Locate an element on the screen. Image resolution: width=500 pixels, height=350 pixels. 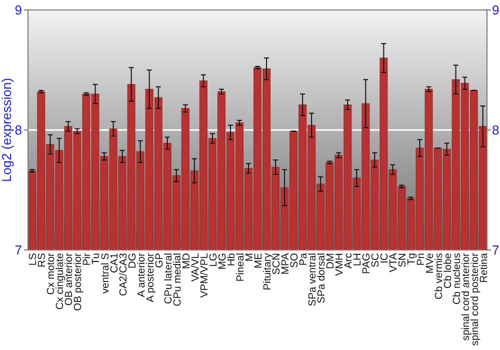
x-tick-label: Hb is located at coordinates (232, 259).